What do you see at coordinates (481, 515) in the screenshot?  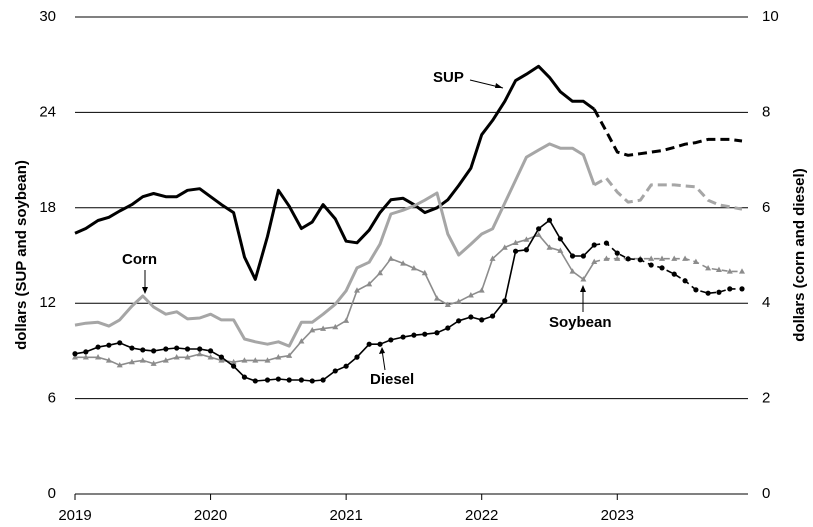 I see `x-tick-label: 2022` at bounding box center [481, 515].